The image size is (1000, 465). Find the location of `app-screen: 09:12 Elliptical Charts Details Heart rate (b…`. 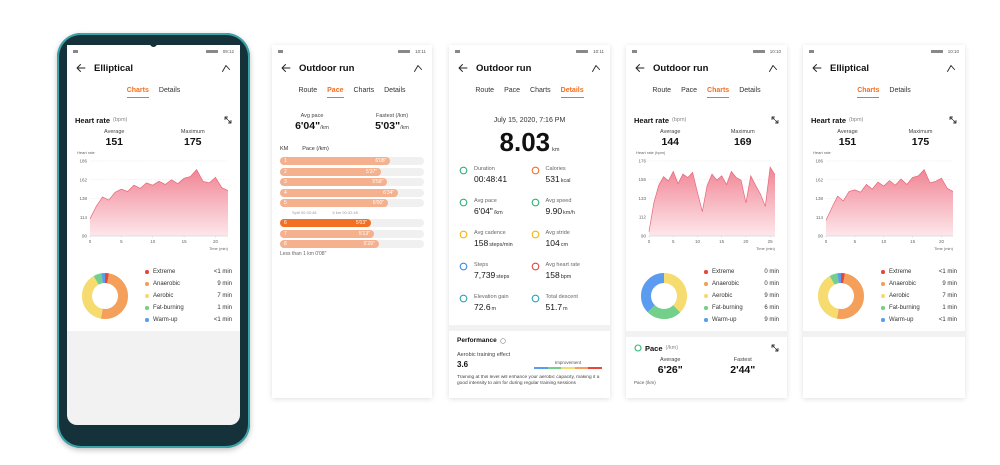

app-screen: 09:12 Elliptical Charts Details Heart rate (b… is located at coordinates (153, 235).